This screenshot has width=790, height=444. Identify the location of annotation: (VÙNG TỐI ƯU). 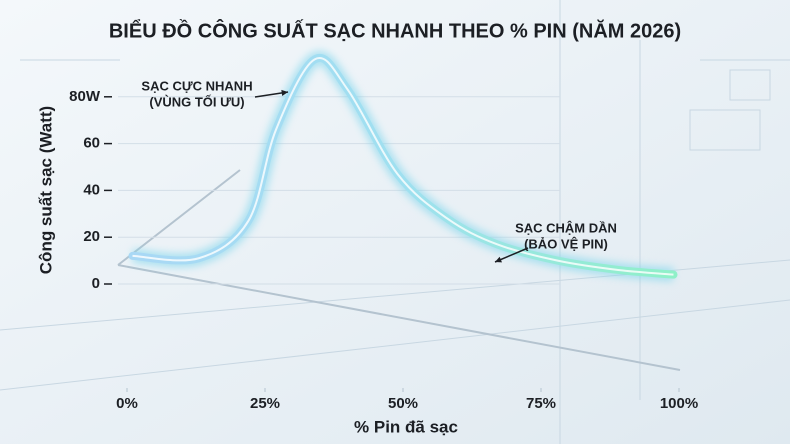
(196, 101).